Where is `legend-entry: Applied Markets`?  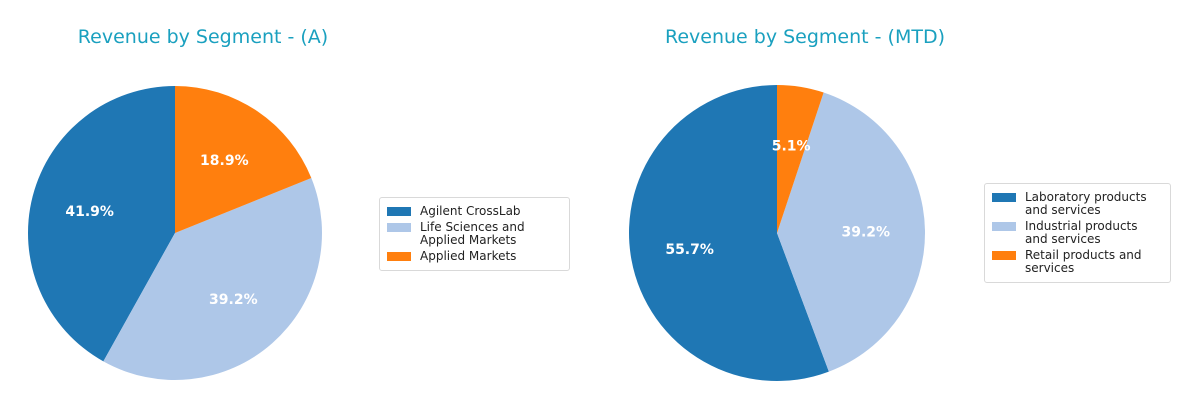
legend-entry: Applied Markets is located at coordinates (474, 256).